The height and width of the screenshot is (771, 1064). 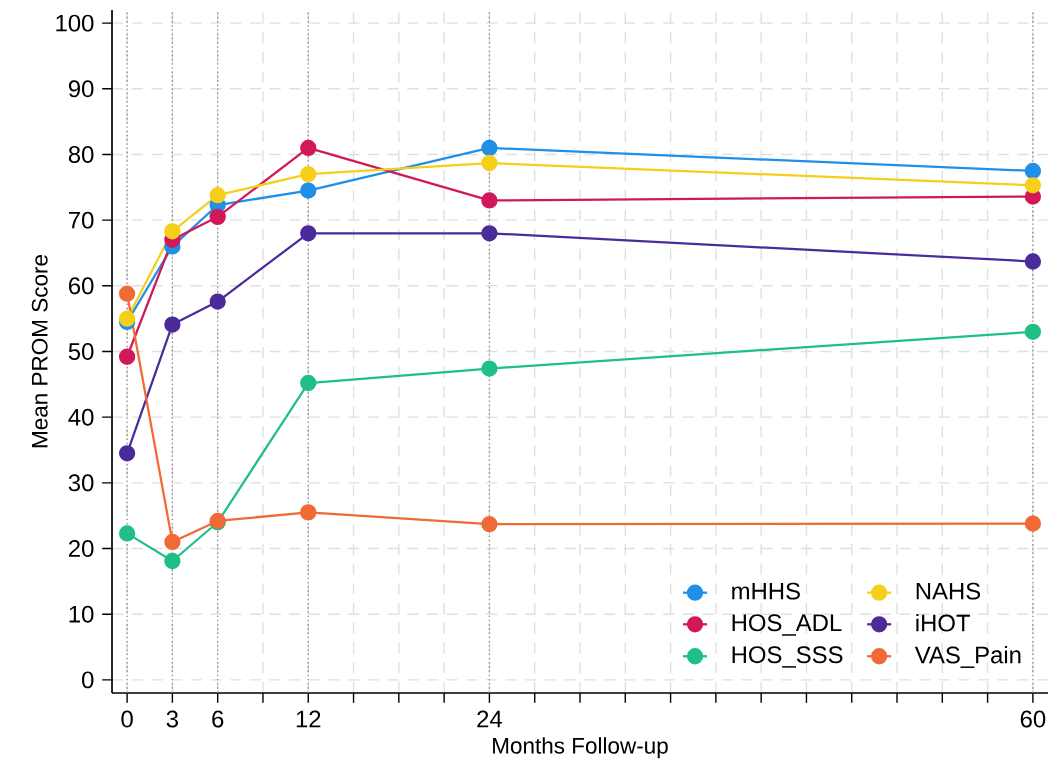 What do you see at coordinates (88, 680) in the screenshot?
I see `y-tick-label: 0` at bounding box center [88, 680].